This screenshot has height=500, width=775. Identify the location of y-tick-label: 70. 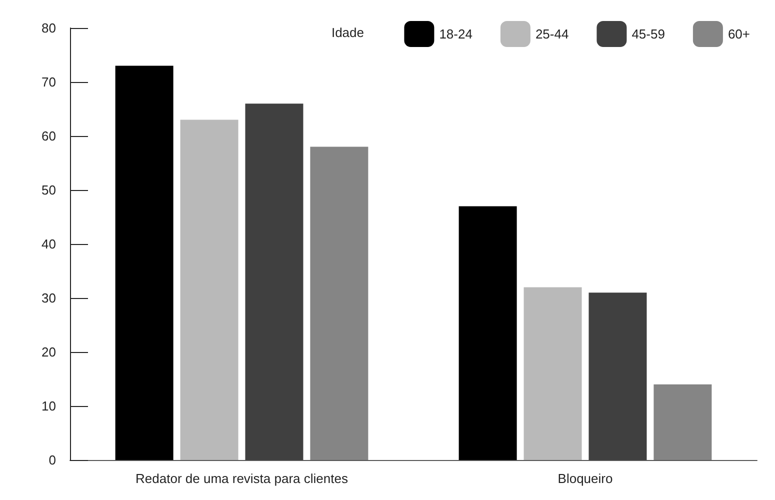
(49, 82).